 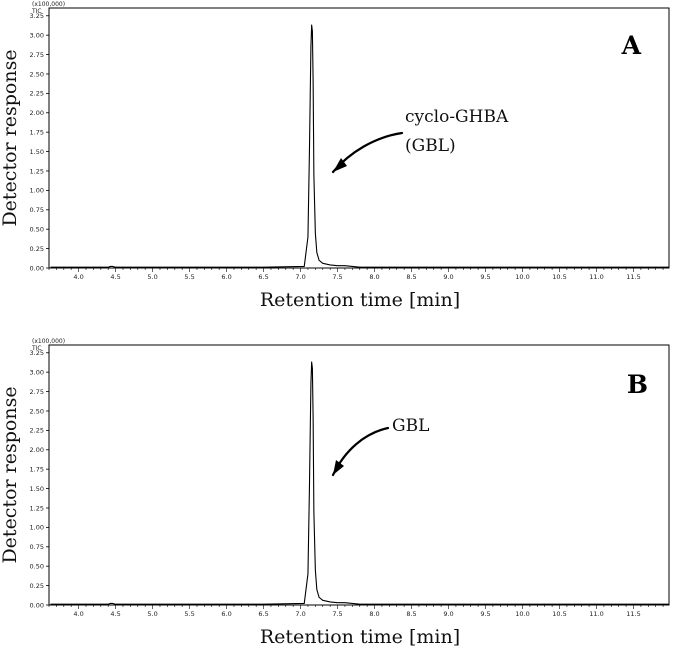 I want to click on peak-annotation: (GBL), so click(x=430, y=146).